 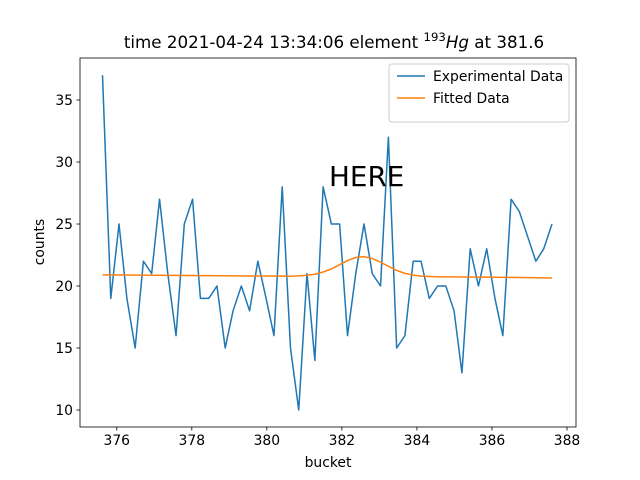 I want to click on data-line, so click(x=327, y=267).